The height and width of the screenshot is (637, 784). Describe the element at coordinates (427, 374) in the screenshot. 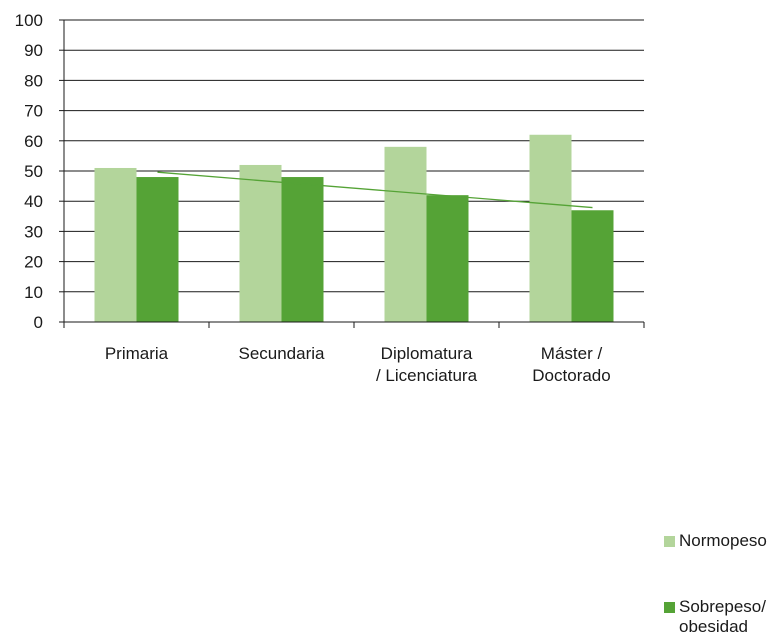

I see `x-tick-label-line: / Licenciatura` at that location.